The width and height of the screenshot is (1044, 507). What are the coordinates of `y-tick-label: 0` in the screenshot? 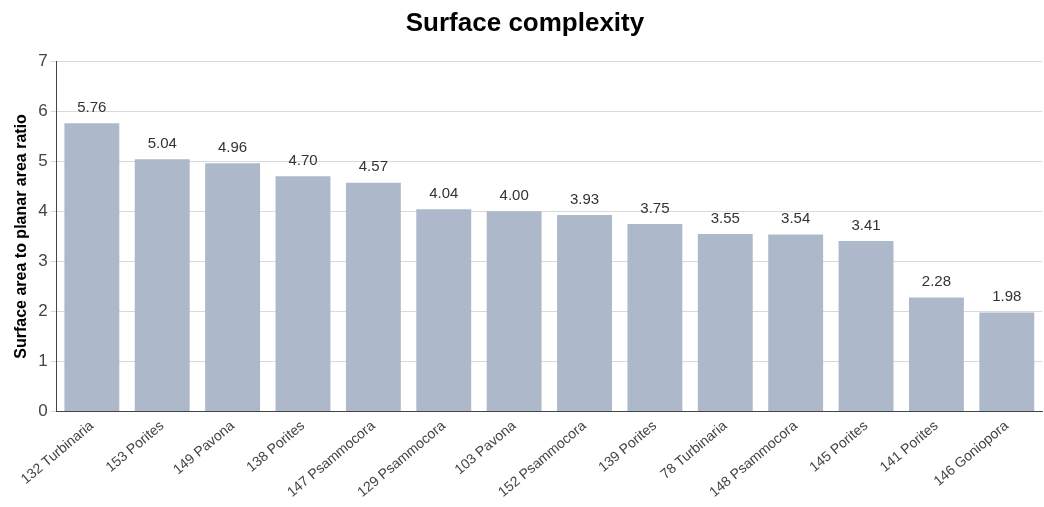 It's located at (43, 411).